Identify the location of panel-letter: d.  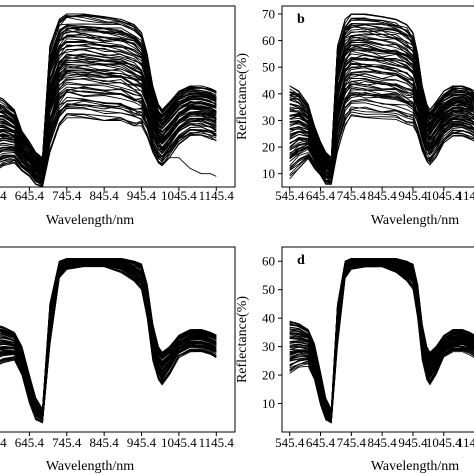
(301, 260).